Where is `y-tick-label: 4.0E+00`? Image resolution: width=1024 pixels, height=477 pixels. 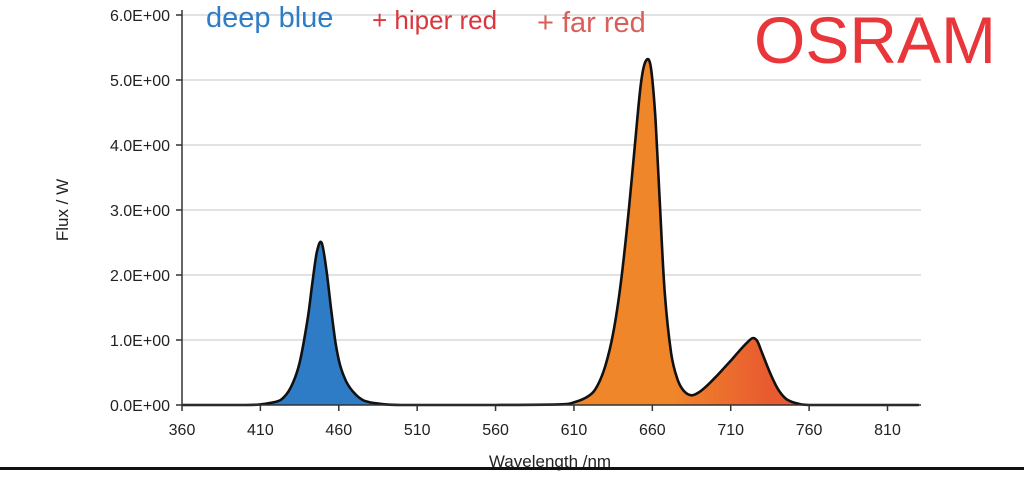
y-tick-label: 4.0E+00 is located at coordinates (140, 146).